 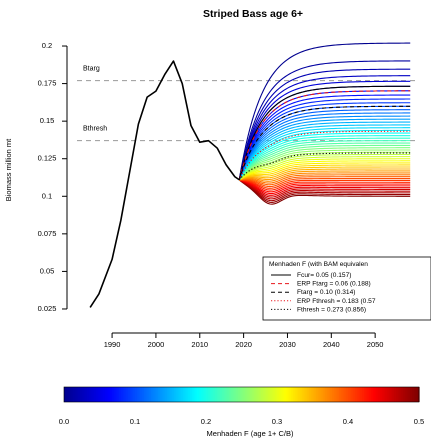 What do you see at coordinates (334, 284) in the screenshot?
I see `legend-entry: ERP Ftarg = 0.06 (0.188)` at bounding box center [334, 284].